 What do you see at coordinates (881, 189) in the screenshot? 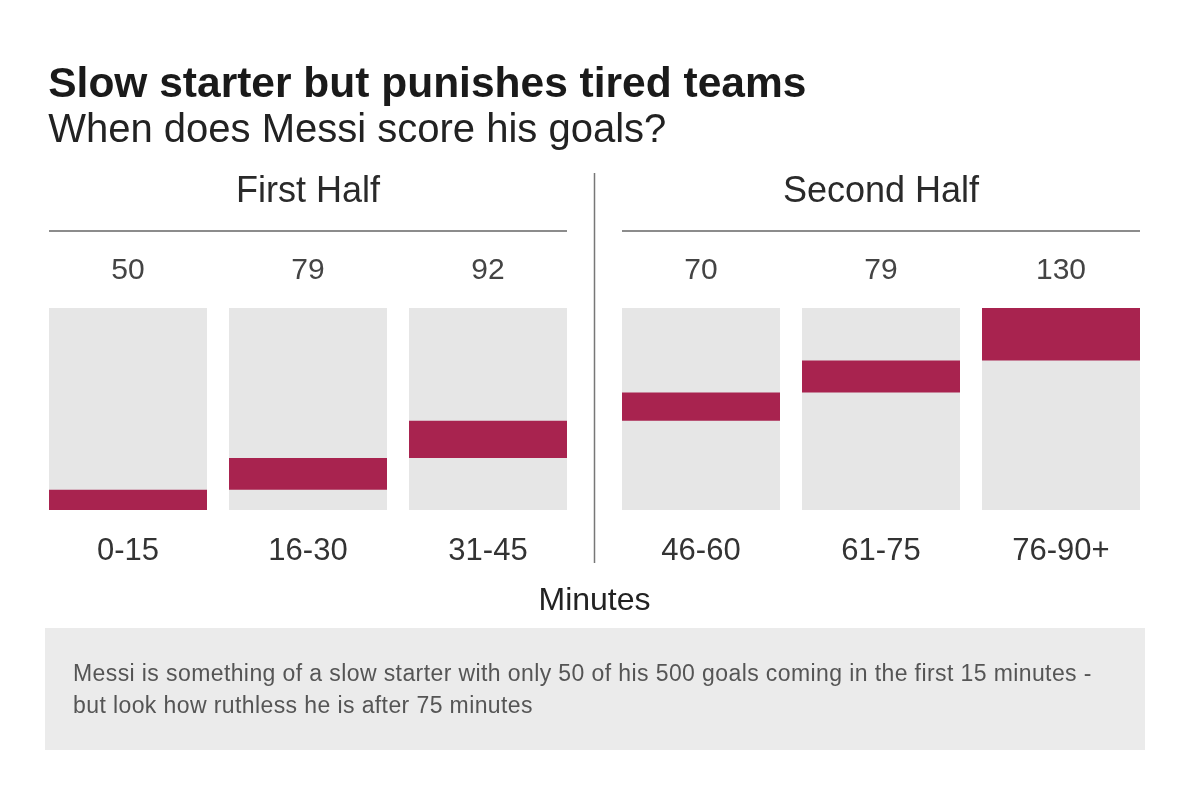
I see `text: Second Half` at bounding box center [881, 189].